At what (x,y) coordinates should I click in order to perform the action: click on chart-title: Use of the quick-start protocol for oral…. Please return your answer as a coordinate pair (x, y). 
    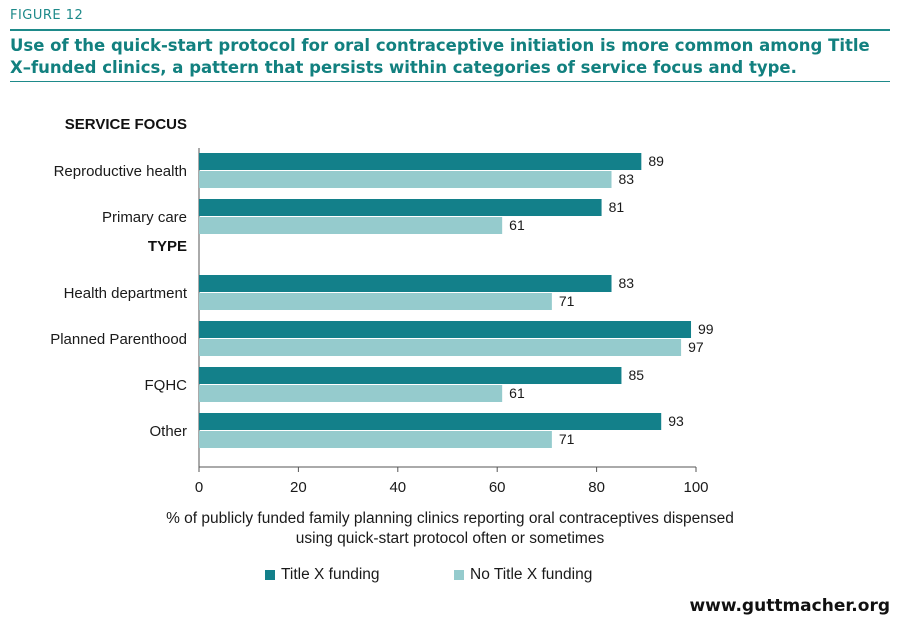
    Looking at the image, I should click on (440, 56).